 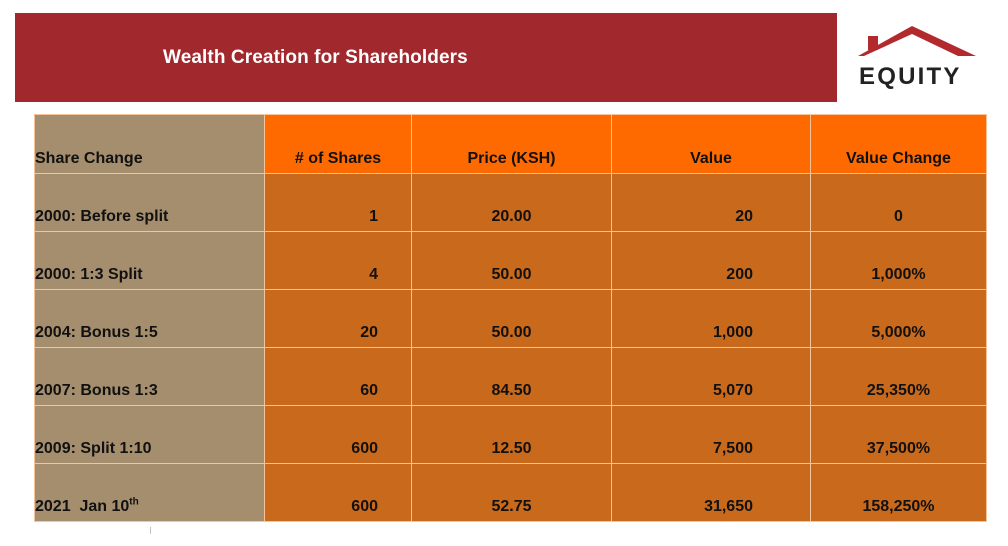 I want to click on row-label: 2009: Split 1:10, so click(x=149, y=434).